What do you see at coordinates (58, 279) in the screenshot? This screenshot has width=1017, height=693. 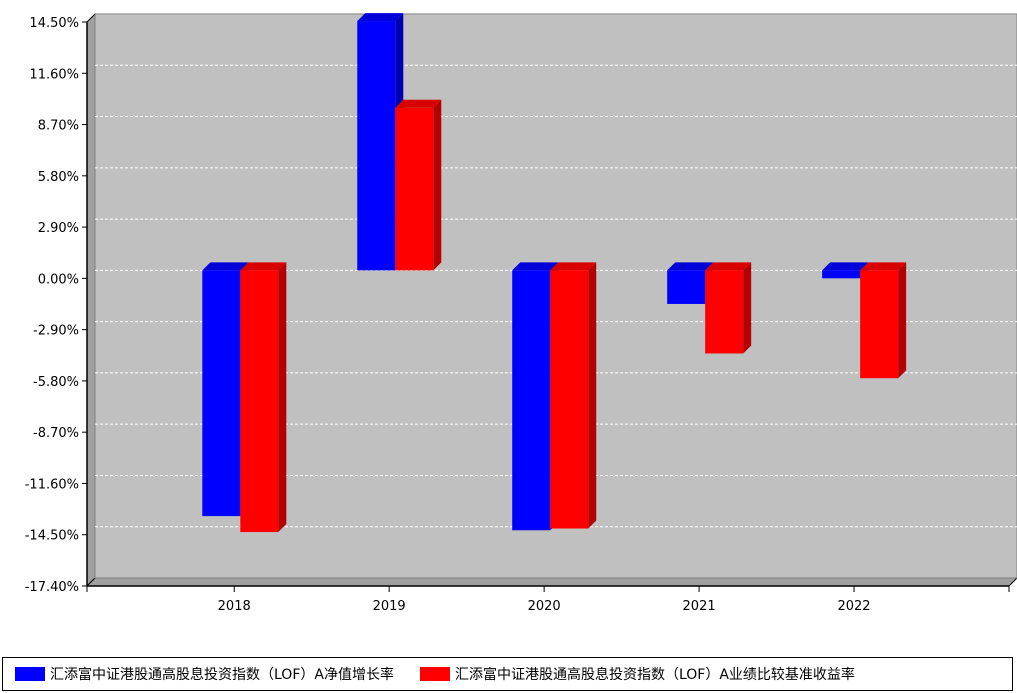 I see `y-tick-label: 0.00%` at bounding box center [58, 279].